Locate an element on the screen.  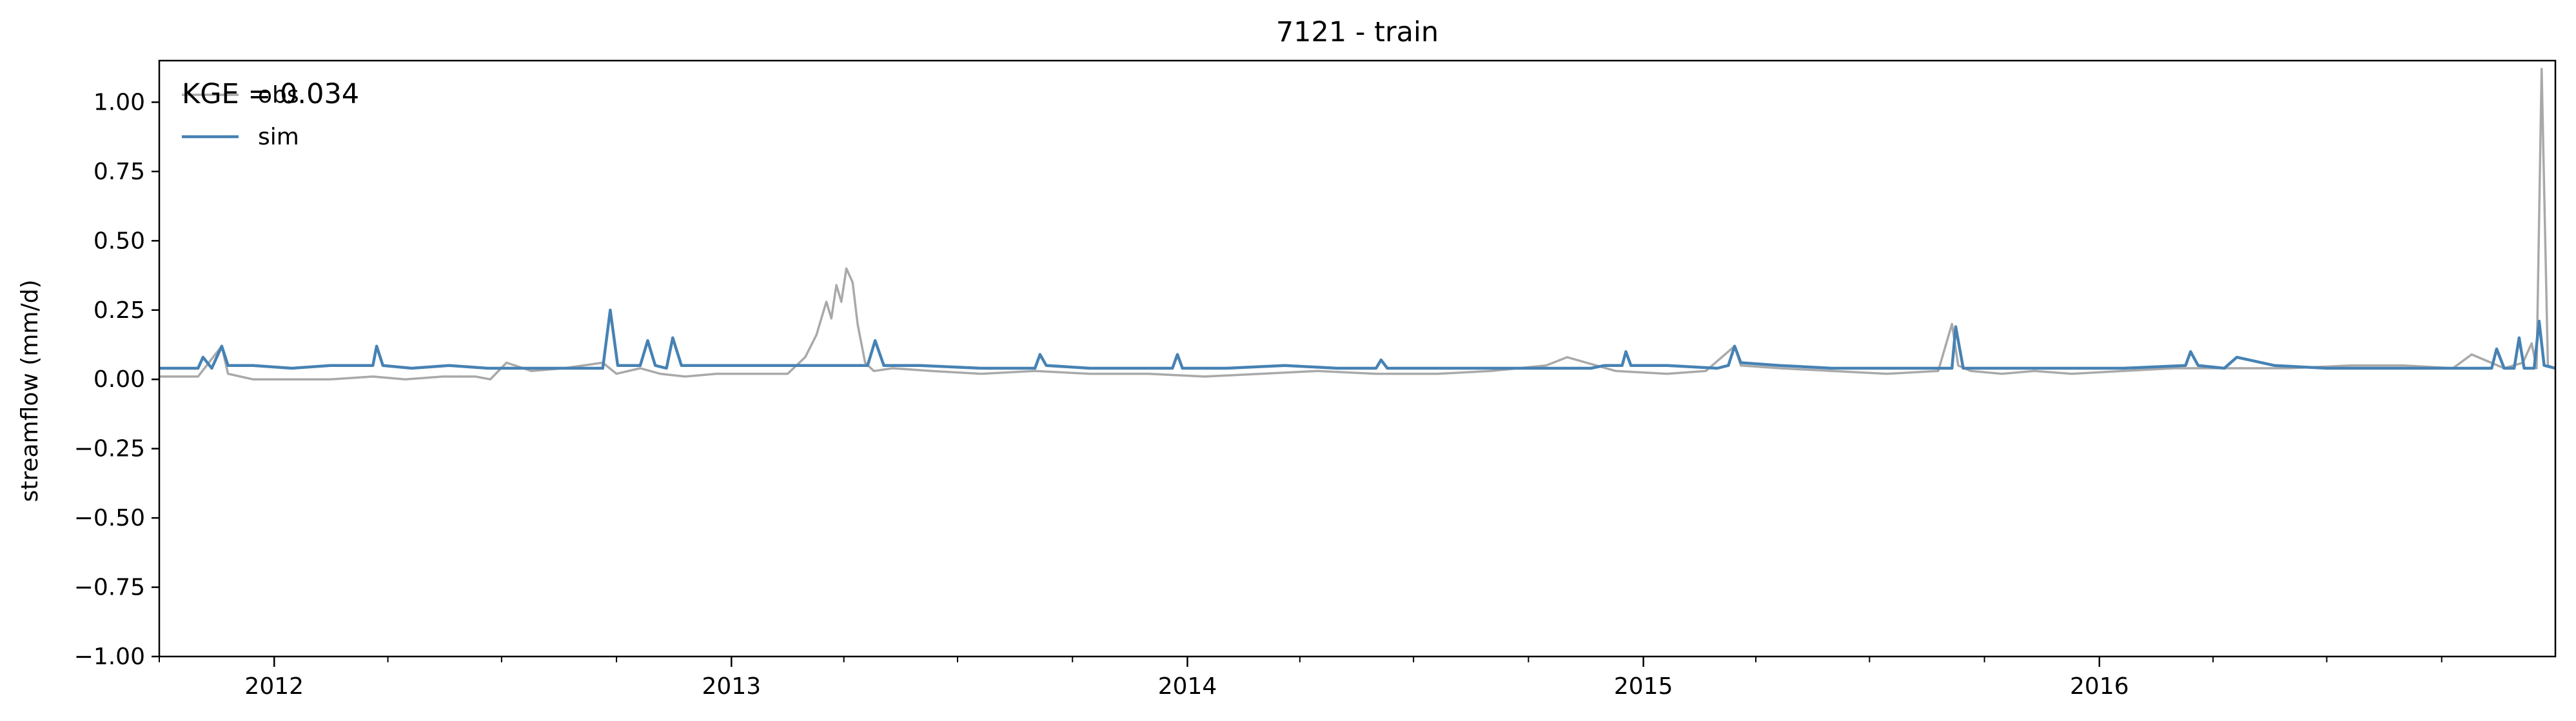
y-axis-label: streamflow (mm/d) is located at coordinates (30, 391).